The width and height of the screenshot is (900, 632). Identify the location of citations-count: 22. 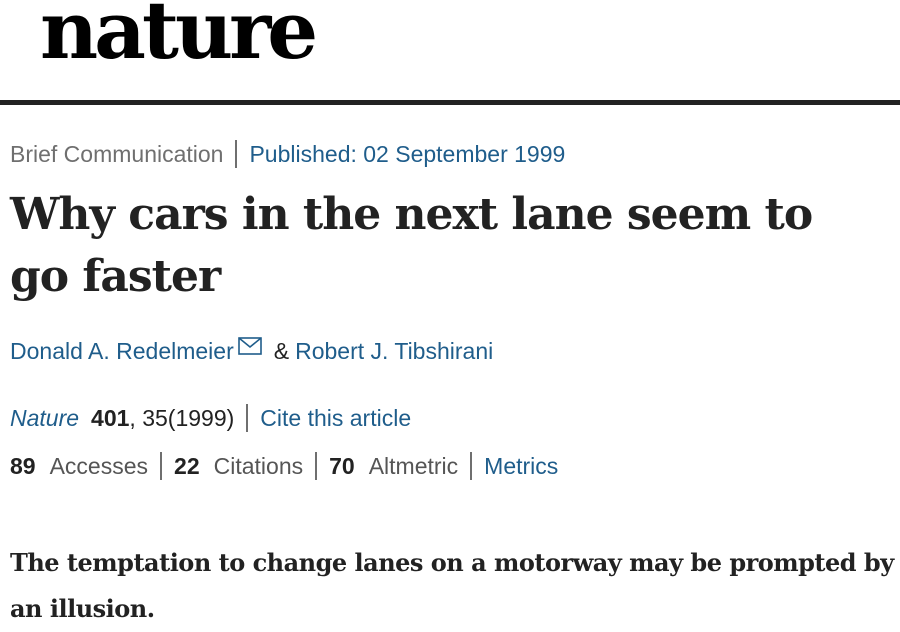
(187, 465).